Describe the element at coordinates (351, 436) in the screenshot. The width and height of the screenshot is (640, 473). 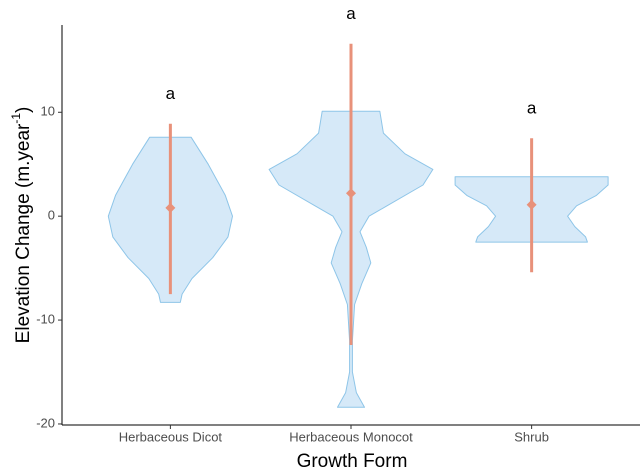
I see `x-tick-label: Herbaceous Monocot` at that location.